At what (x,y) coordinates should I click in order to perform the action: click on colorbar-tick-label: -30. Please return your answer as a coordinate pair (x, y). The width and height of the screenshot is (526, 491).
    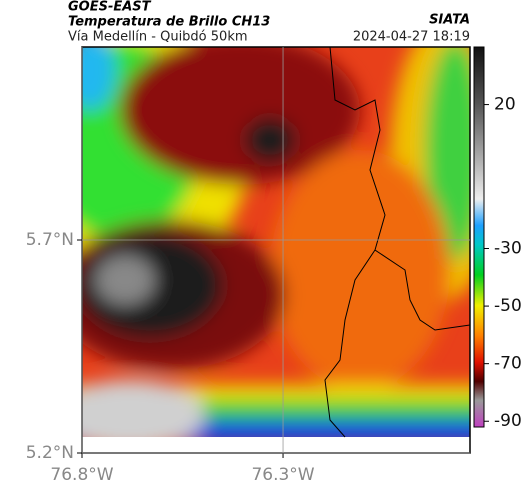
    Looking at the image, I should click on (508, 249).